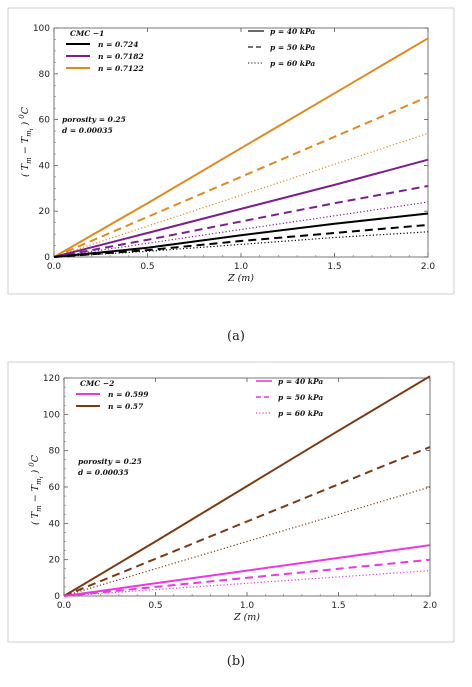  What do you see at coordinates (51, 379) in the screenshot?
I see `y-tick-label: 120` at bounding box center [51, 379].